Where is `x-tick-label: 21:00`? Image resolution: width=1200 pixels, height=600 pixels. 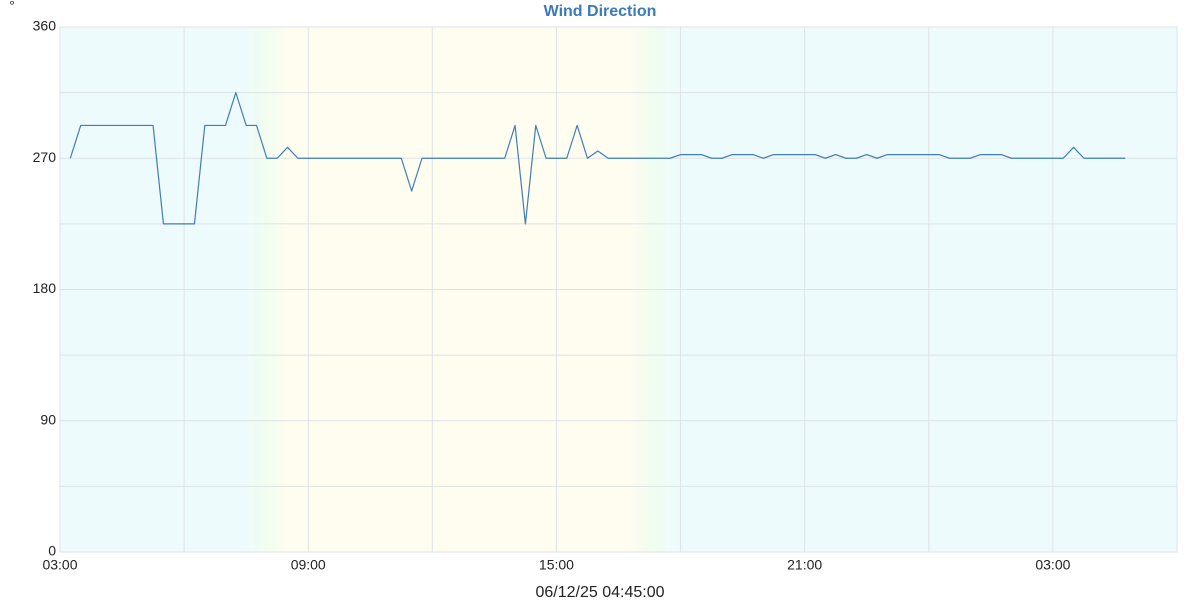
x-tick-label: 21:00 is located at coordinates (804, 565).